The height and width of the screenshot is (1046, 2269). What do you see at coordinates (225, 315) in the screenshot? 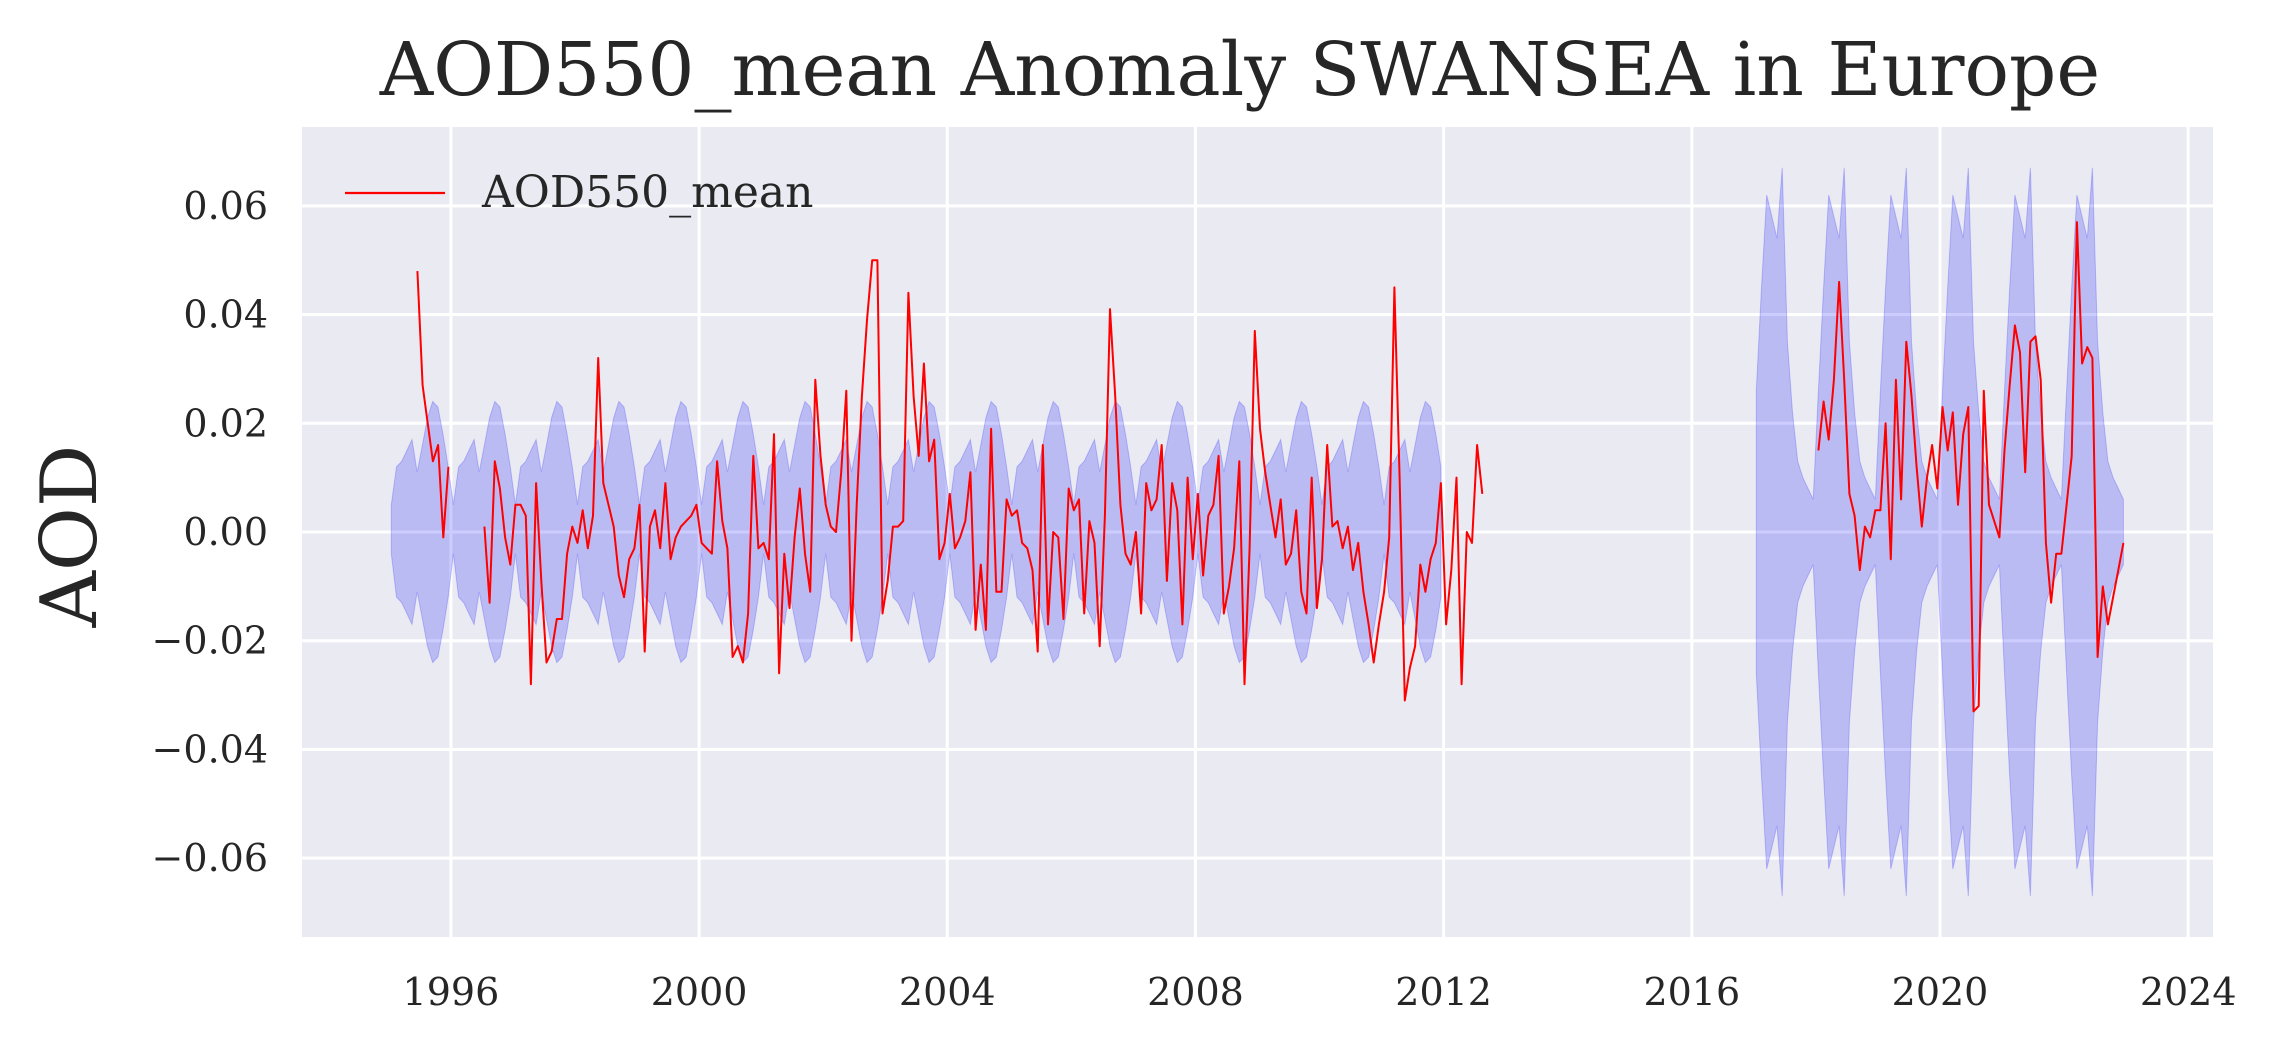
I see `y-tick-label: 0.04` at bounding box center [225, 315].